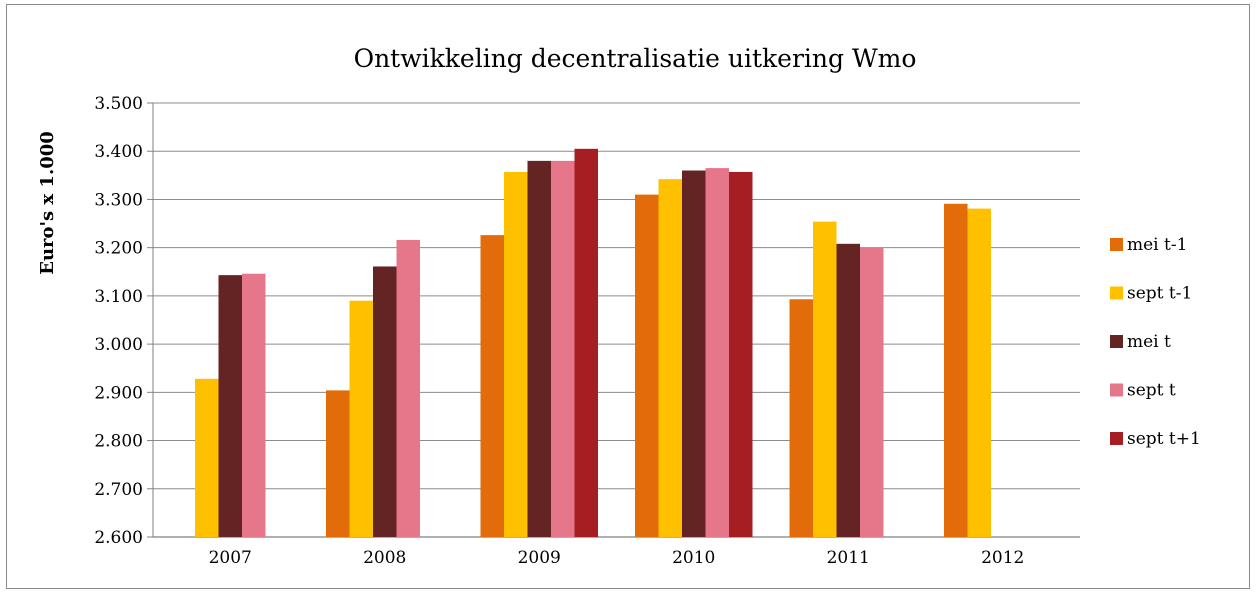 This screenshot has width=1257, height=594. What do you see at coordinates (872, 392) in the screenshot?
I see `bar-2011-sept-t` at bounding box center [872, 392].